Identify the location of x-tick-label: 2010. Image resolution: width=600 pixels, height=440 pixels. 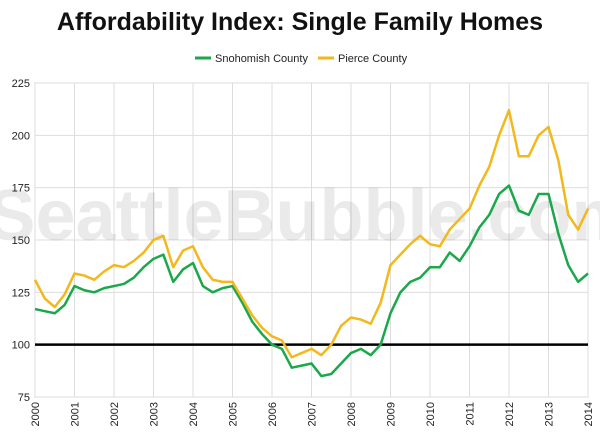
(431, 414).